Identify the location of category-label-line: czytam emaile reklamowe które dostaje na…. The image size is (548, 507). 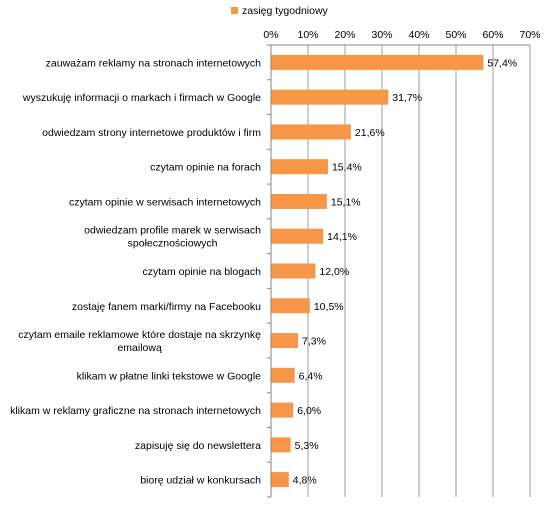
(139, 335).